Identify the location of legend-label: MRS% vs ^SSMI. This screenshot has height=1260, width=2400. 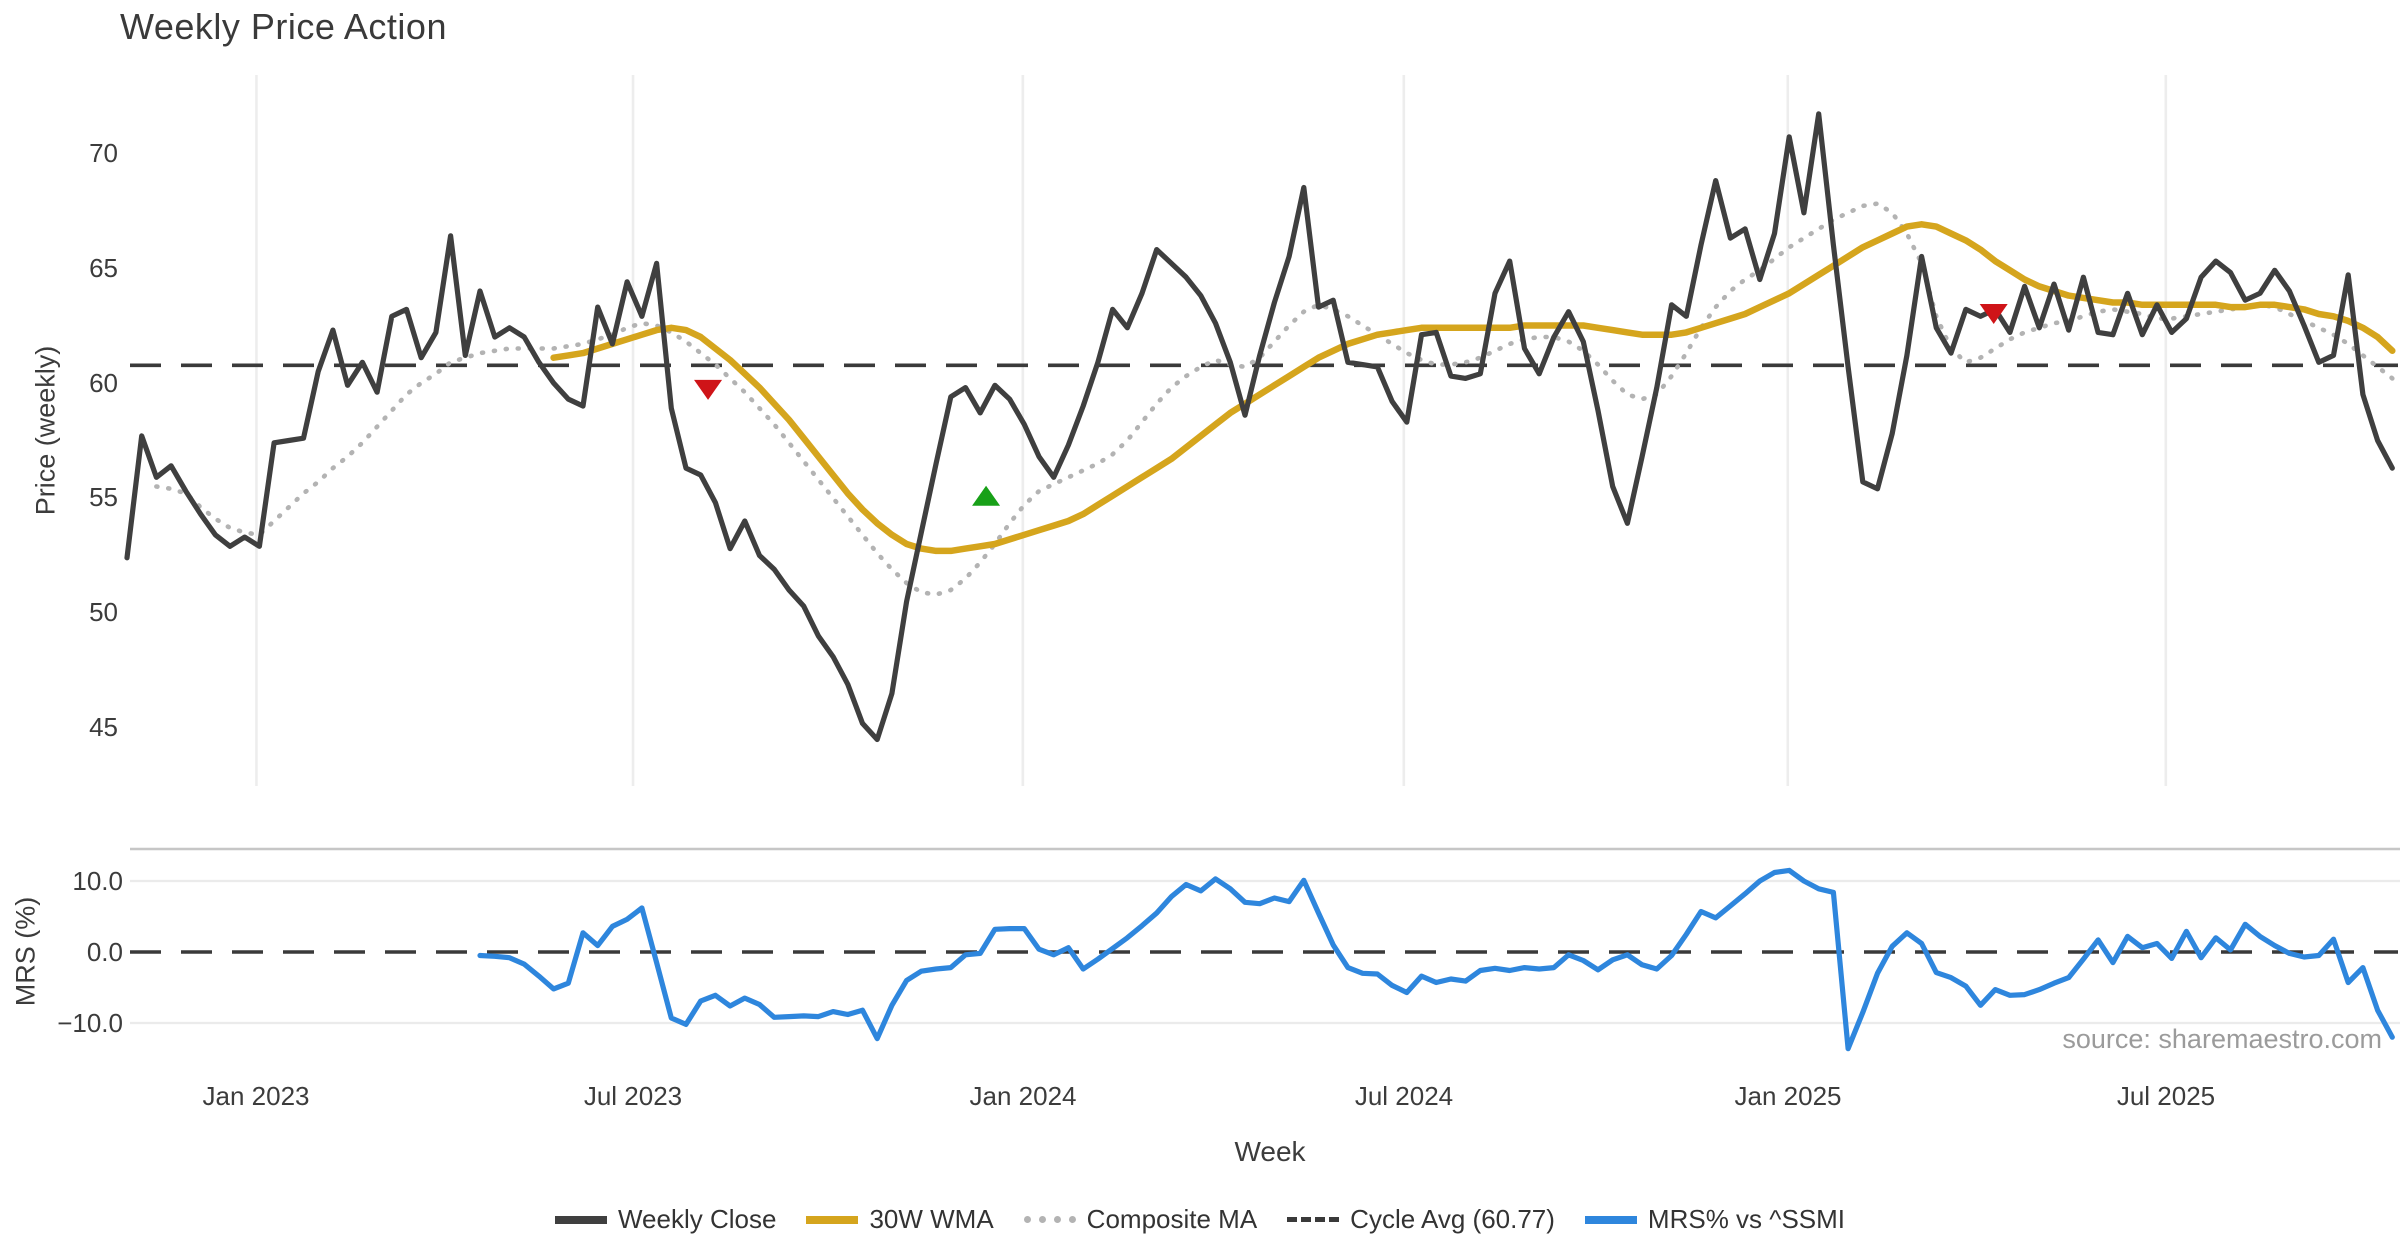
(1746, 1219).